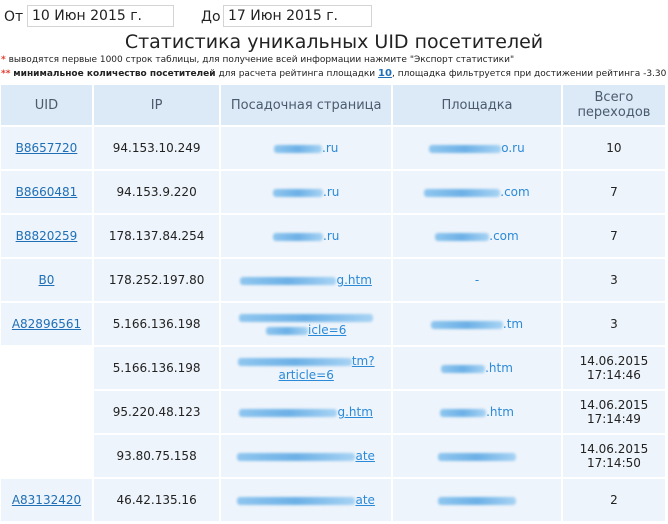 The width and height of the screenshot is (668, 524). What do you see at coordinates (613, 500) in the screenshot?
I see `total-cell: 2` at bounding box center [613, 500].